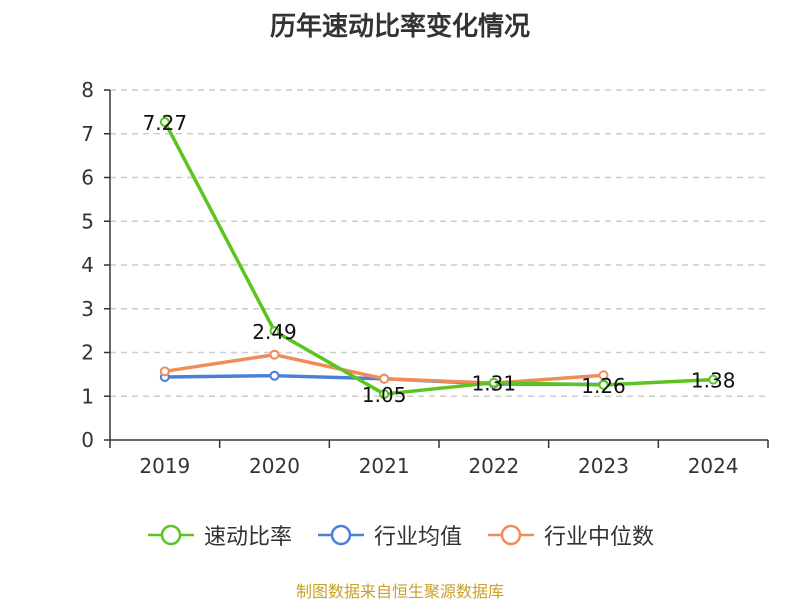  I want to click on data-label: 2.49, so click(274, 332).